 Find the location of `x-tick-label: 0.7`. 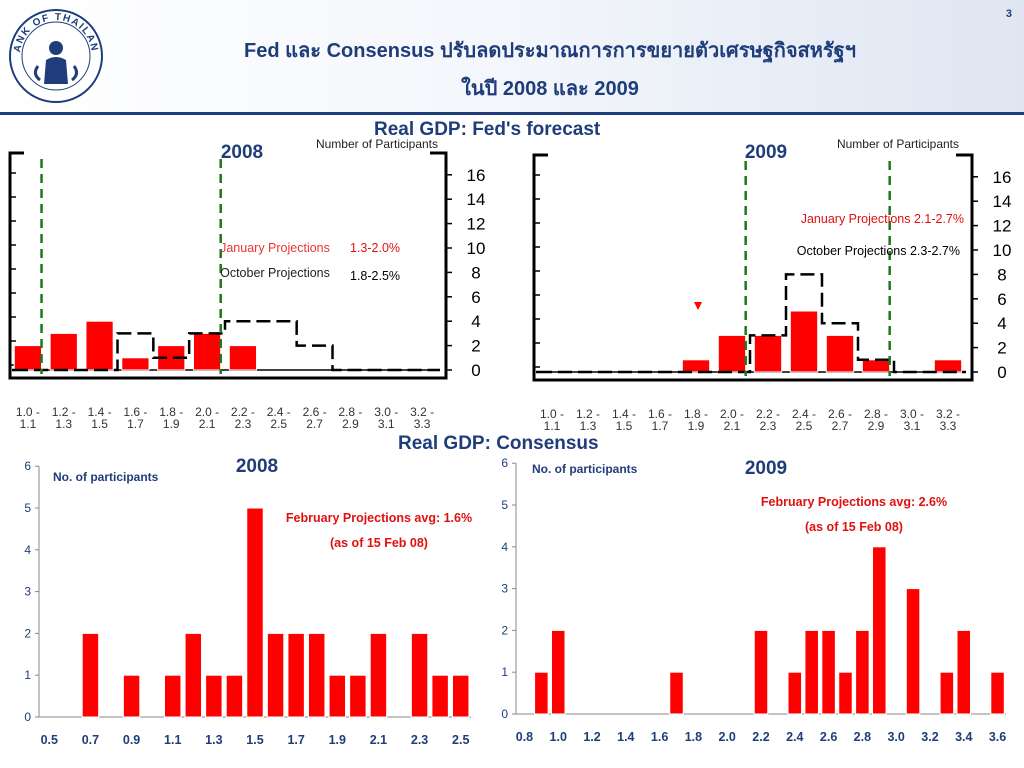

x-tick-label: 0.7 is located at coordinates (90, 740).